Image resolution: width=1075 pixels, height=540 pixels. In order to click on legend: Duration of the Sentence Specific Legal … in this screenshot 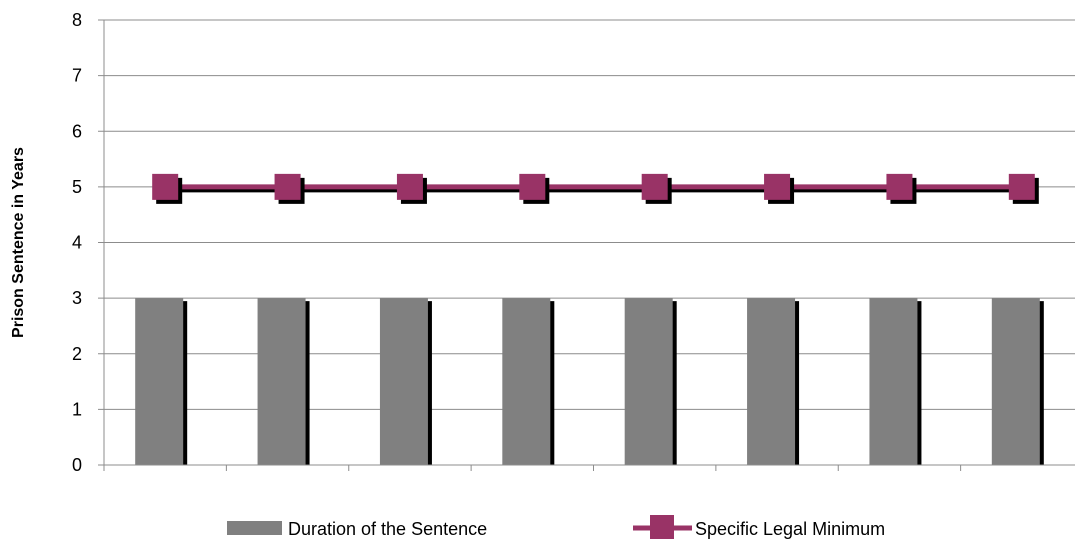, I will do `click(556, 527)`.